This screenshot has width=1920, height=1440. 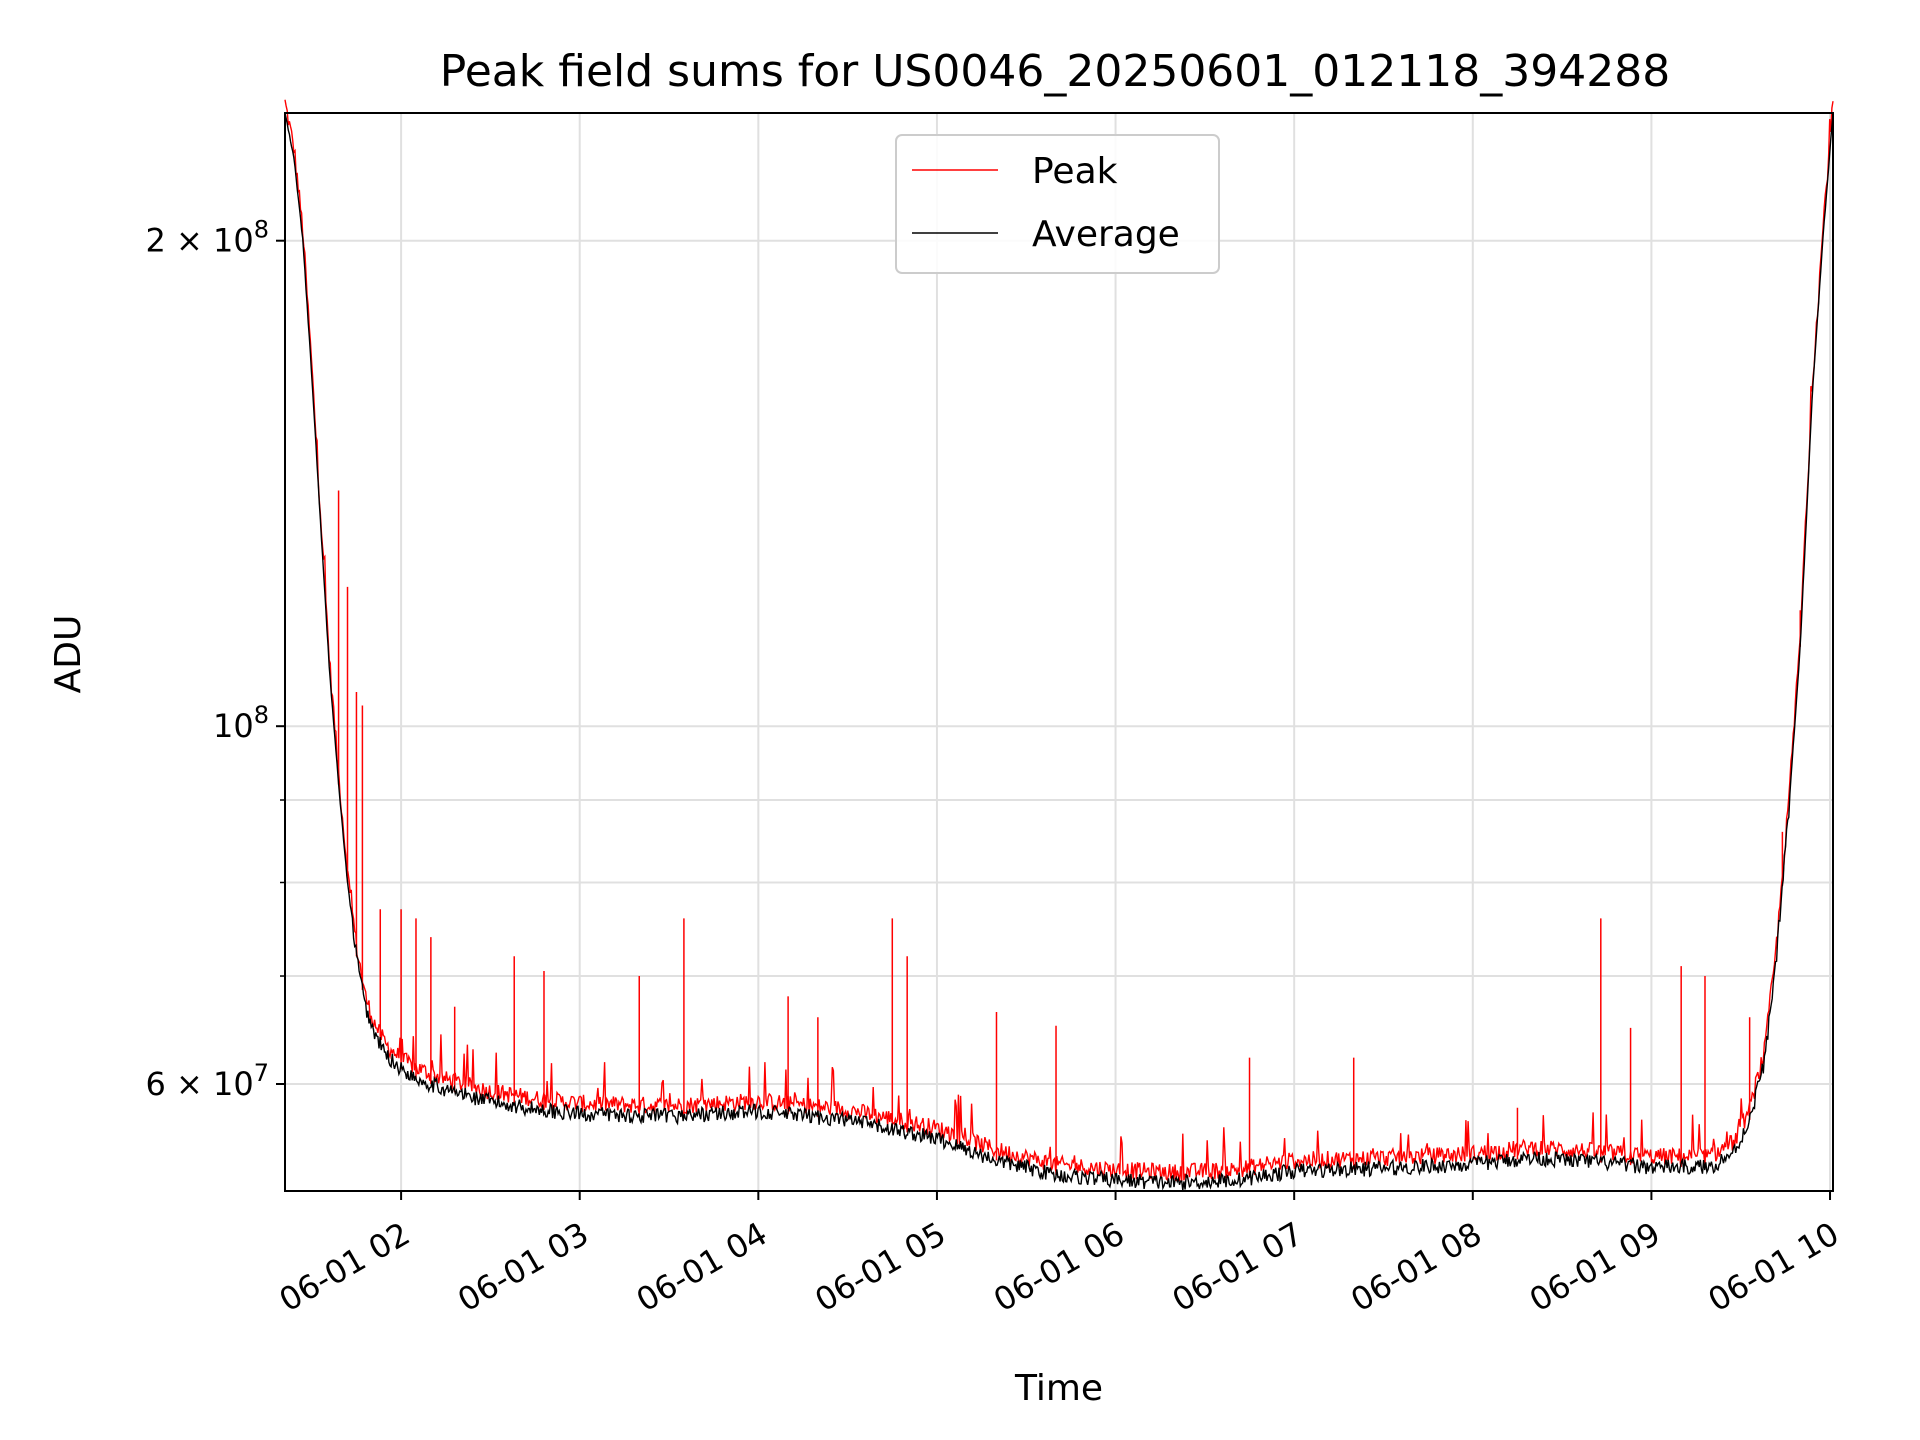 What do you see at coordinates (68, 654) in the screenshot?
I see `y-axis-label: ADU` at bounding box center [68, 654].